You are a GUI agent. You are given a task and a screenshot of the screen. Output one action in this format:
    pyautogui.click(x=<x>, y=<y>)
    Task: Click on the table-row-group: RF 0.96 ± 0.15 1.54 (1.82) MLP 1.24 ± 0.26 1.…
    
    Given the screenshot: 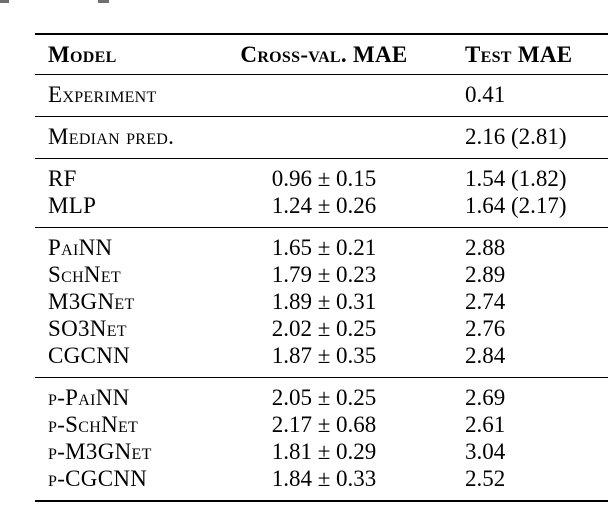 What is the action you would take?
    pyautogui.click(x=321, y=193)
    